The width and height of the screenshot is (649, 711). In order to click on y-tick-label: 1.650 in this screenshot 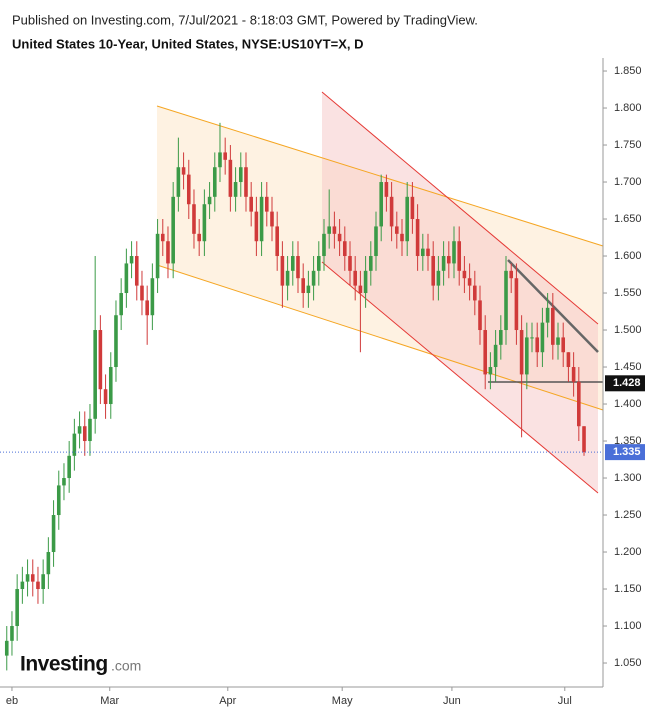, I will do `click(628, 219)`.